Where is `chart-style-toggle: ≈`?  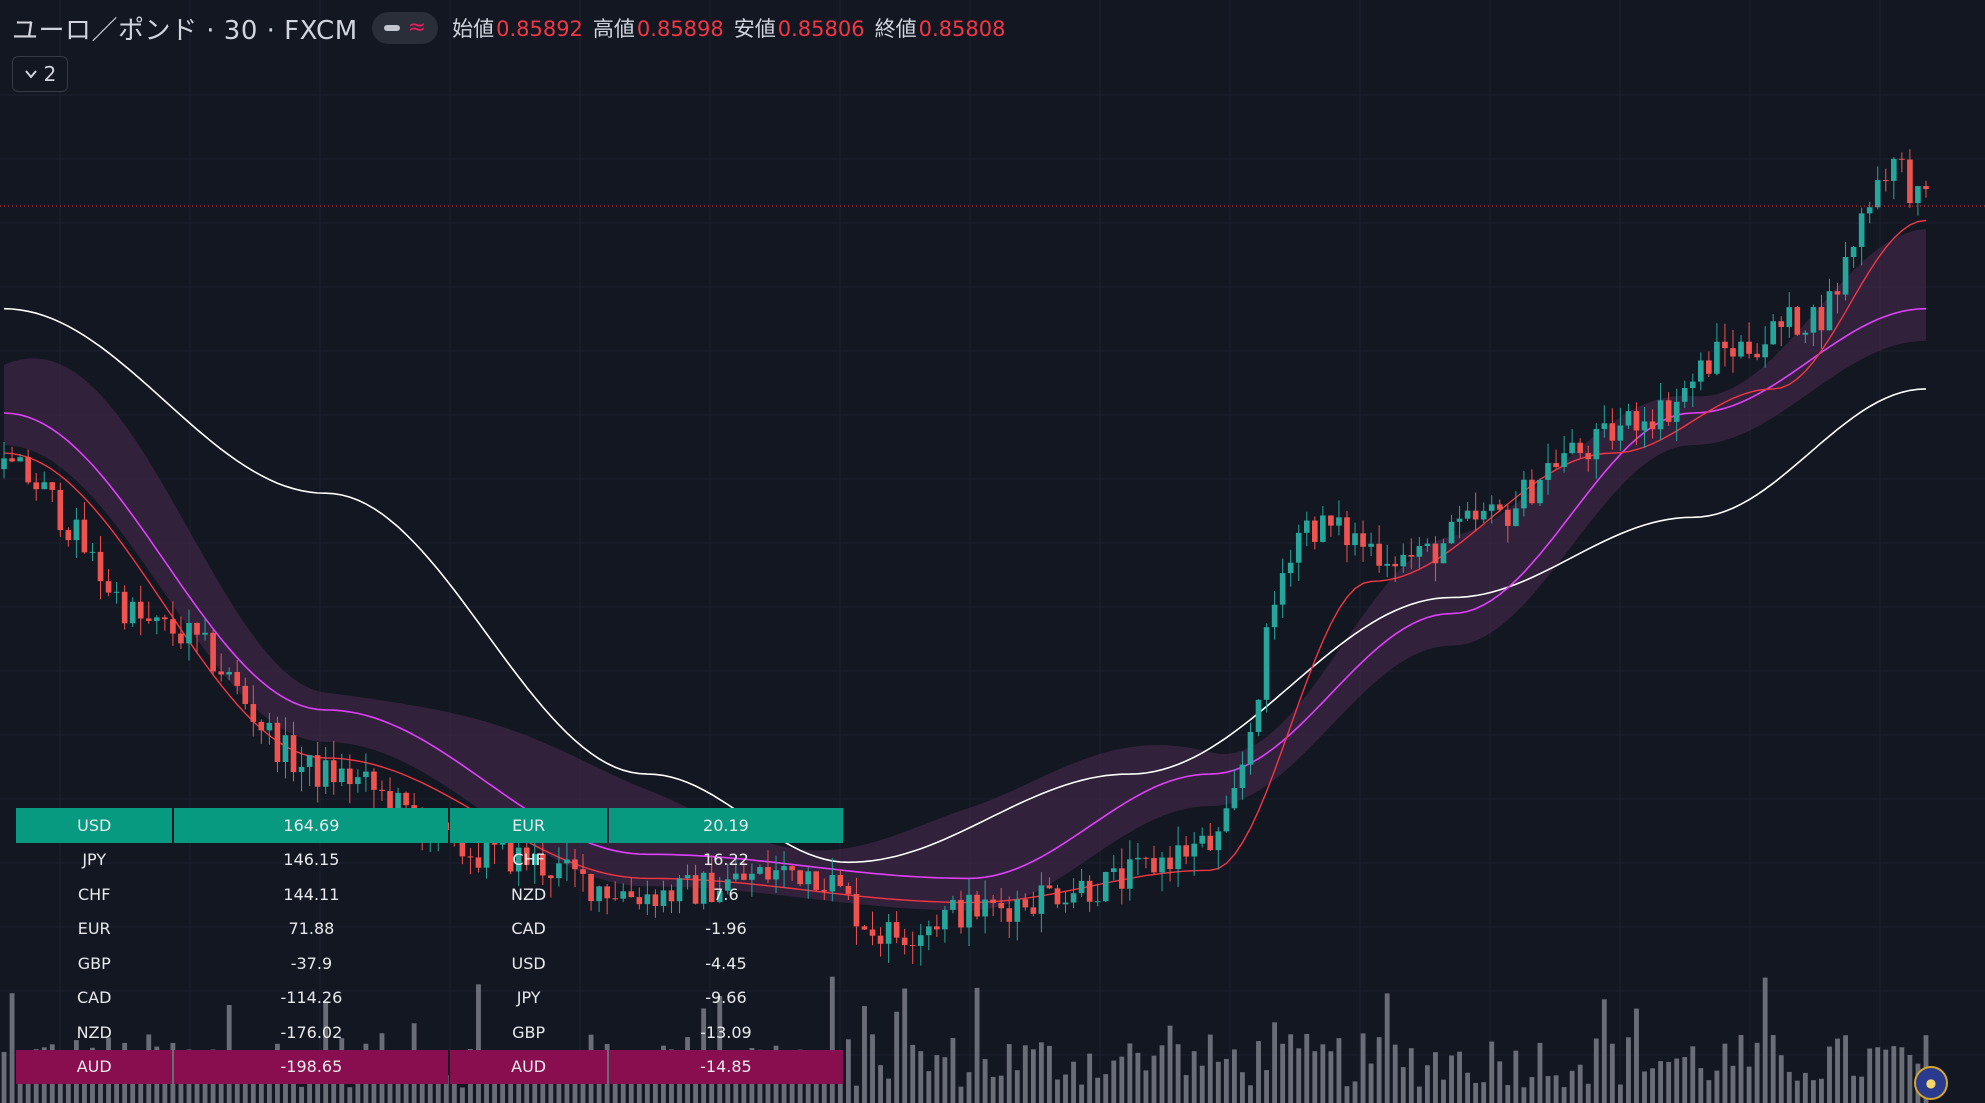 chart-style-toggle: ≈ is located at coordinates (405, 28).